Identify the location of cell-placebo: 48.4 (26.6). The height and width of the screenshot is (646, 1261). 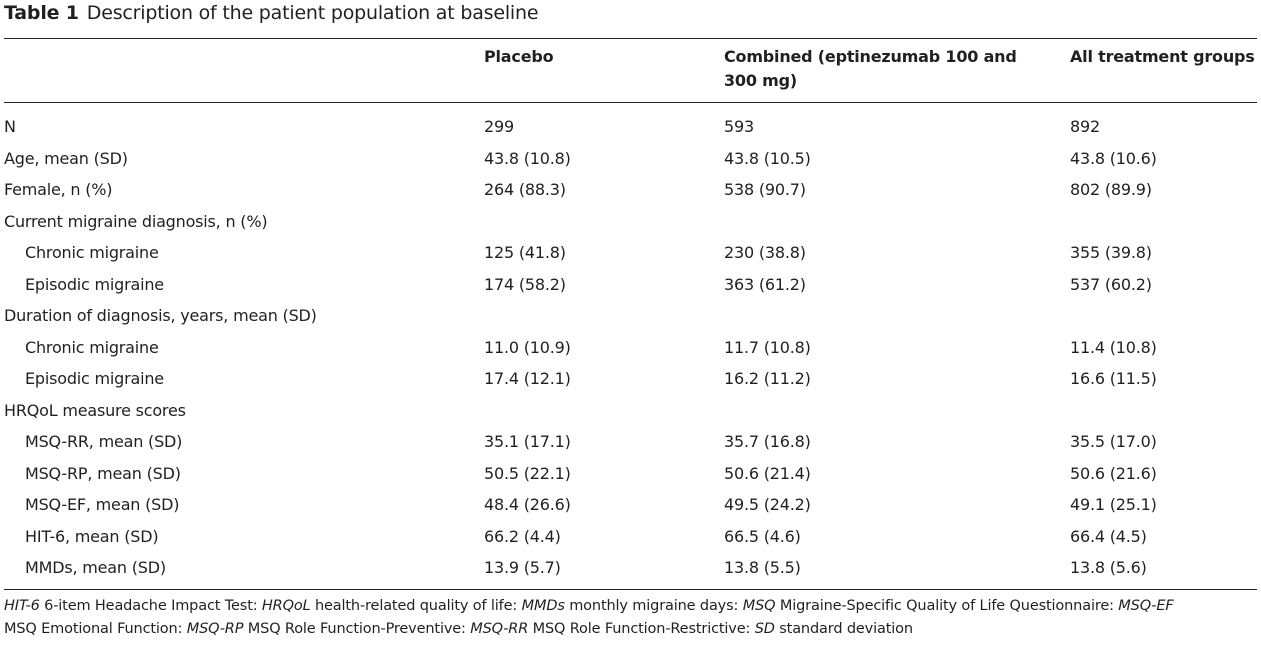
(527, 504).